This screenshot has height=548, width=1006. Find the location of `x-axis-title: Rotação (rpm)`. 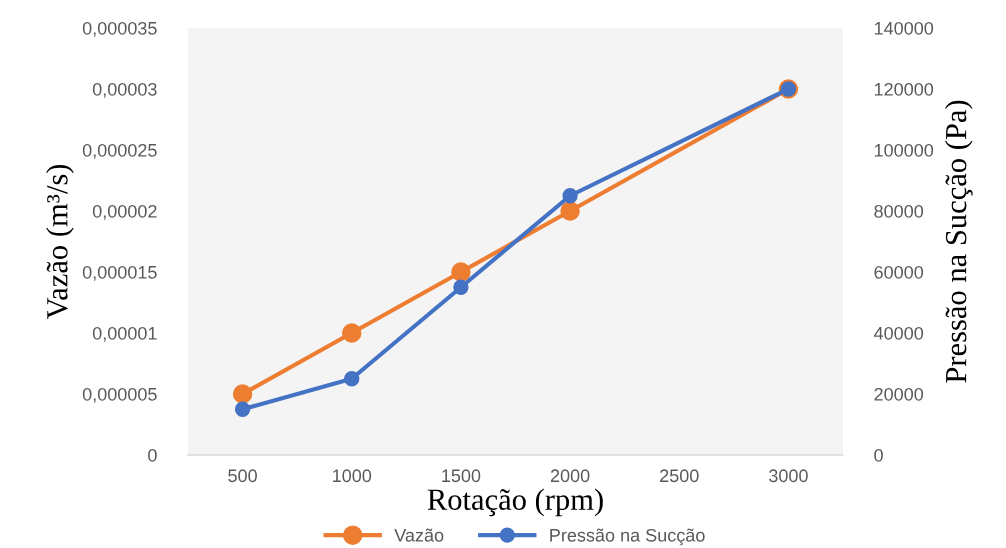

x-axis-title: Rotação (rpm) is located at coordinates (515, 502).